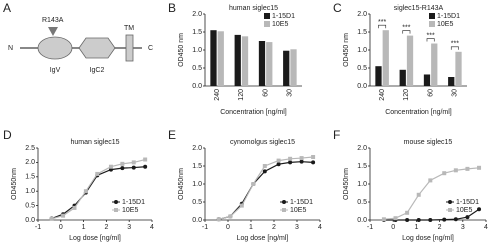 Image resolution: width=500 pixels, height=249 pixels. Describe the element at coordinates (217, 95) in the screenshot. I see `x-tick-label: 240` at that location.